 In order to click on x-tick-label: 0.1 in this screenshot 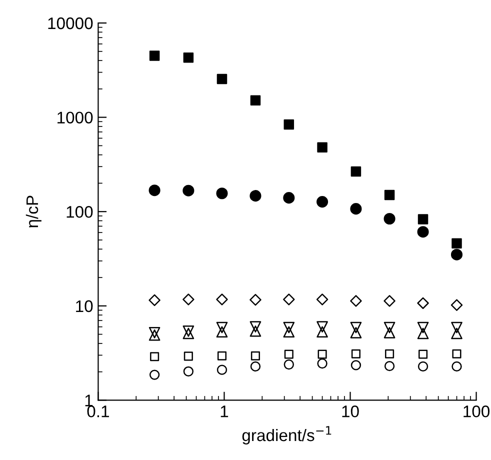, I will do `click(98, 412)`.